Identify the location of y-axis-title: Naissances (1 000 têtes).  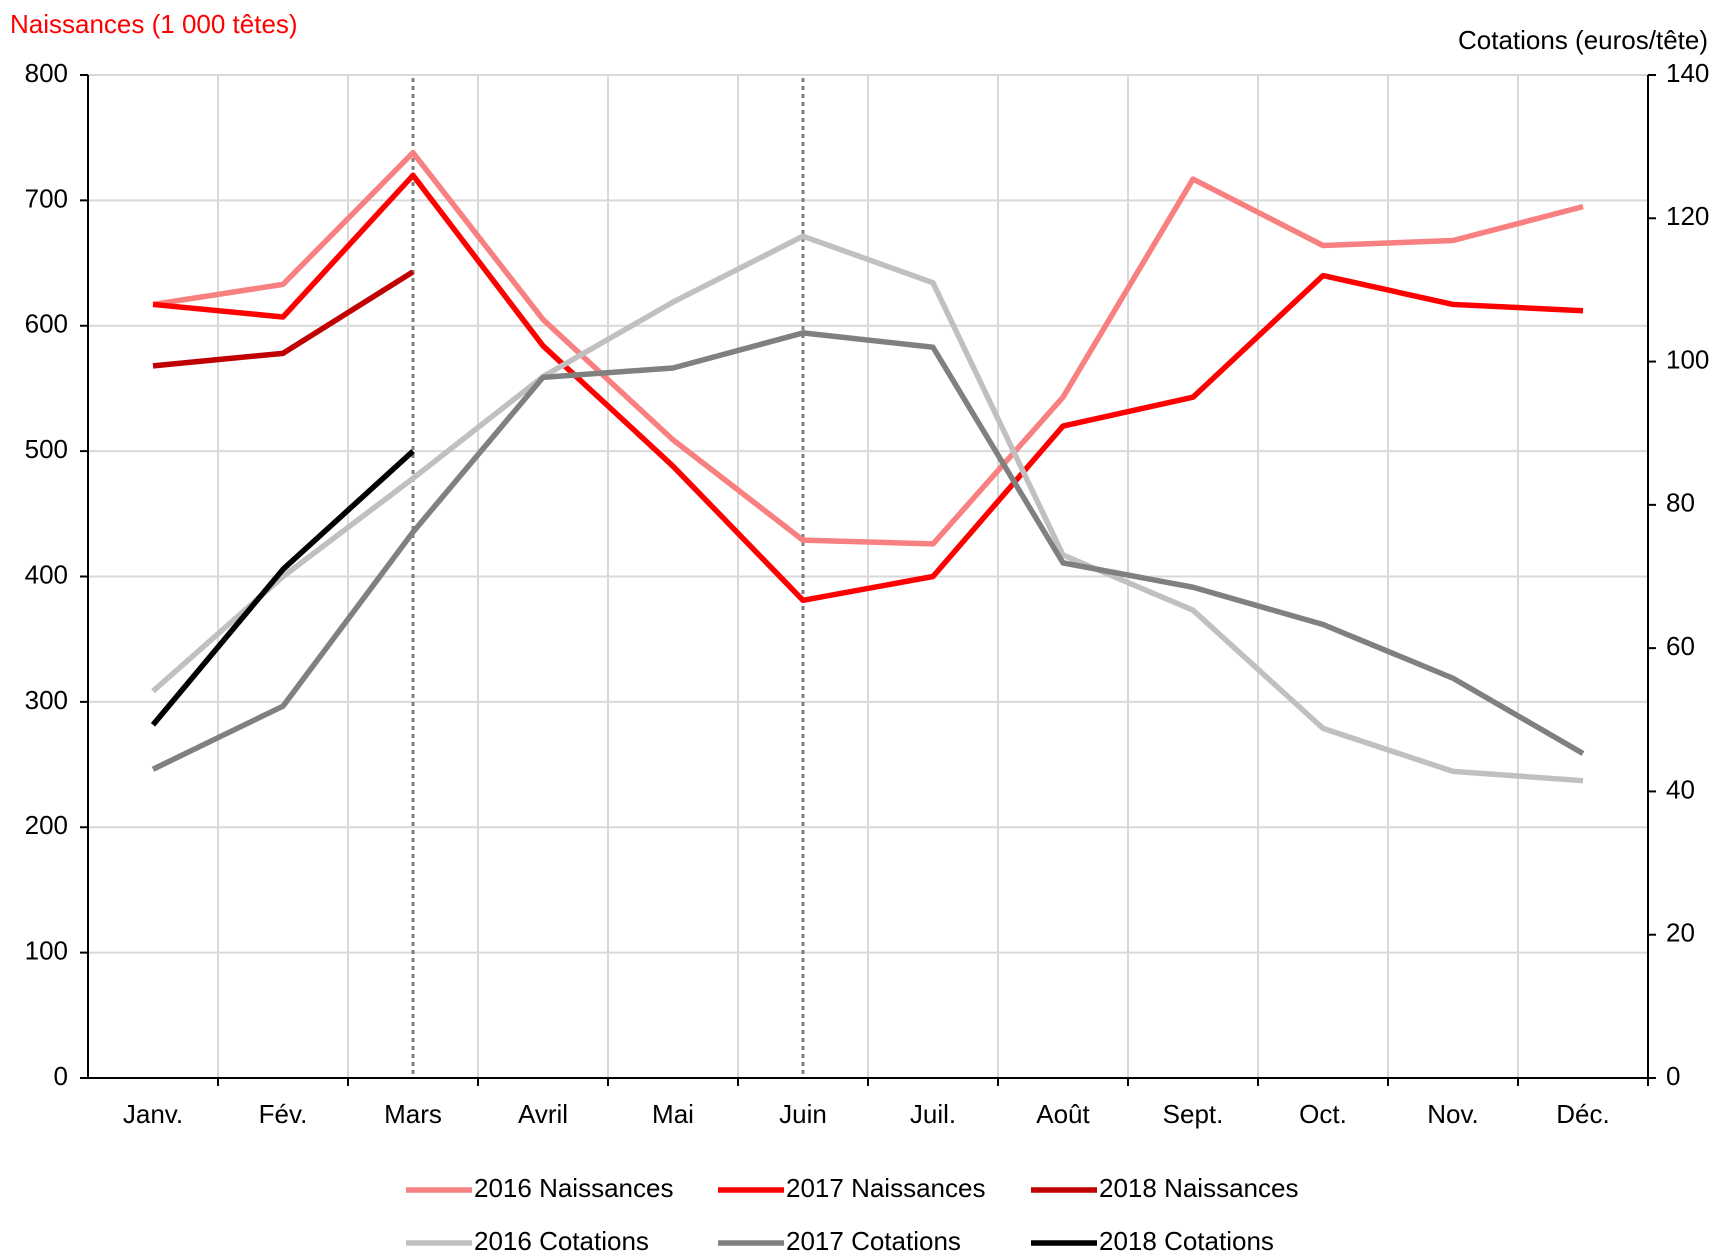
(154, 24).